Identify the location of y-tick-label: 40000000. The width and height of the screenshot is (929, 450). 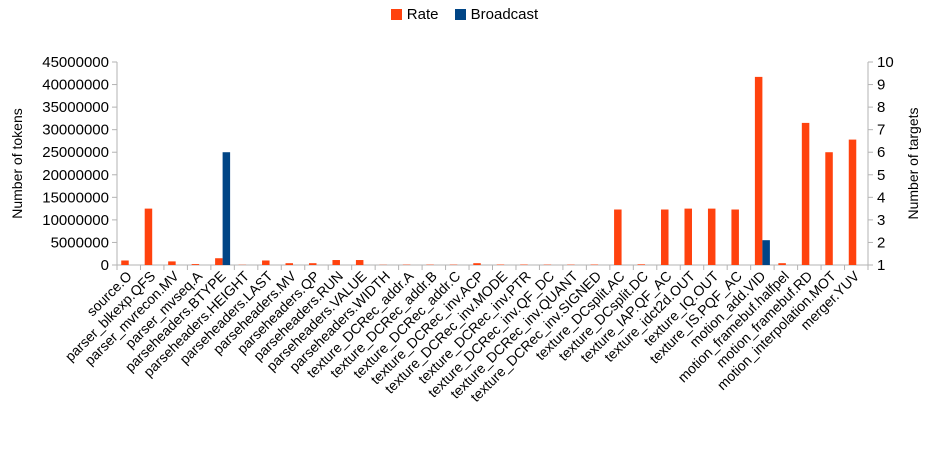
(75, 85).